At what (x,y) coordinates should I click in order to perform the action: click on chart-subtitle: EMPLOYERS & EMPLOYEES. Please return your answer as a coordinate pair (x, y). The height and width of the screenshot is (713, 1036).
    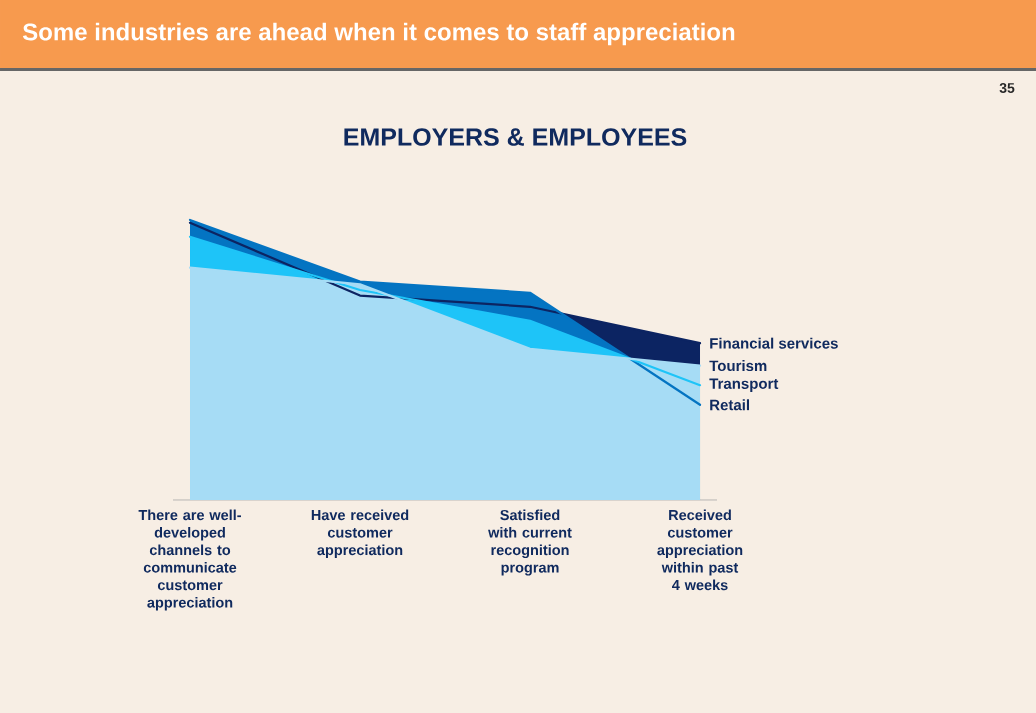
    Looking at the image, I should click on (515, 137).